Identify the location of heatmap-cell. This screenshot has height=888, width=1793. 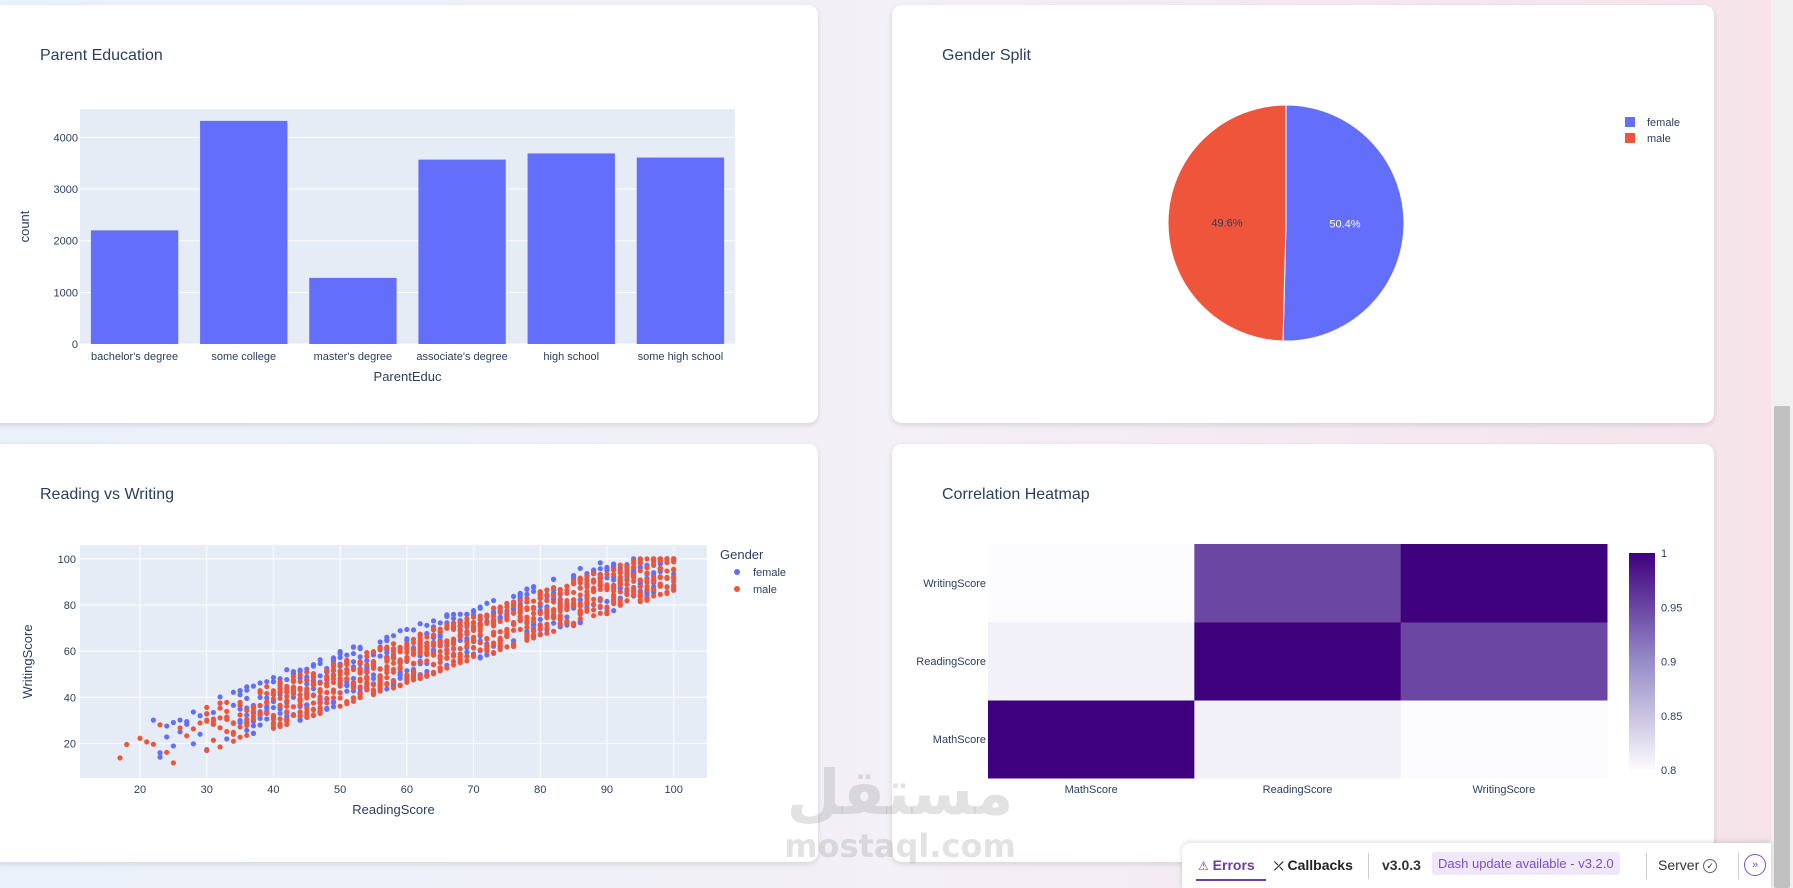
(1298, 739).